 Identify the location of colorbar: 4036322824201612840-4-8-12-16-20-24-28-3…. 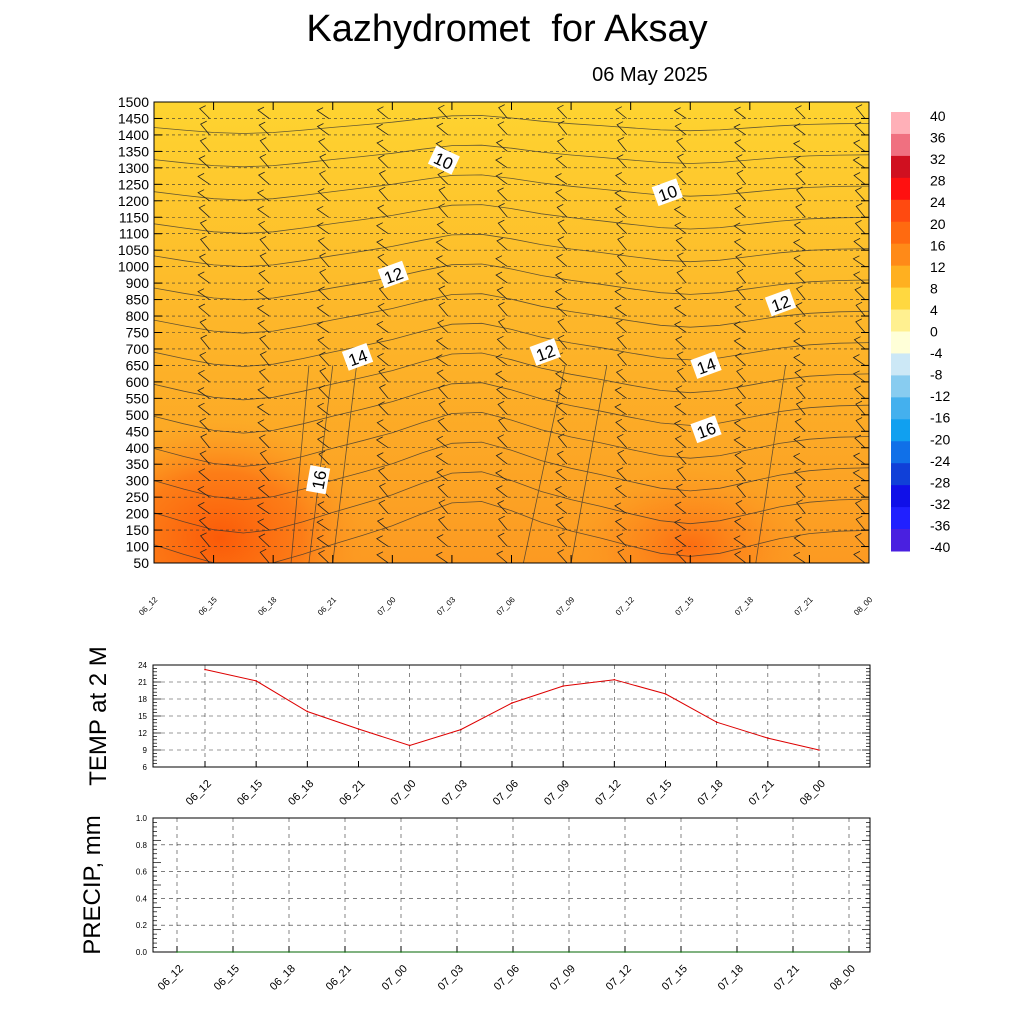
(920, 331).